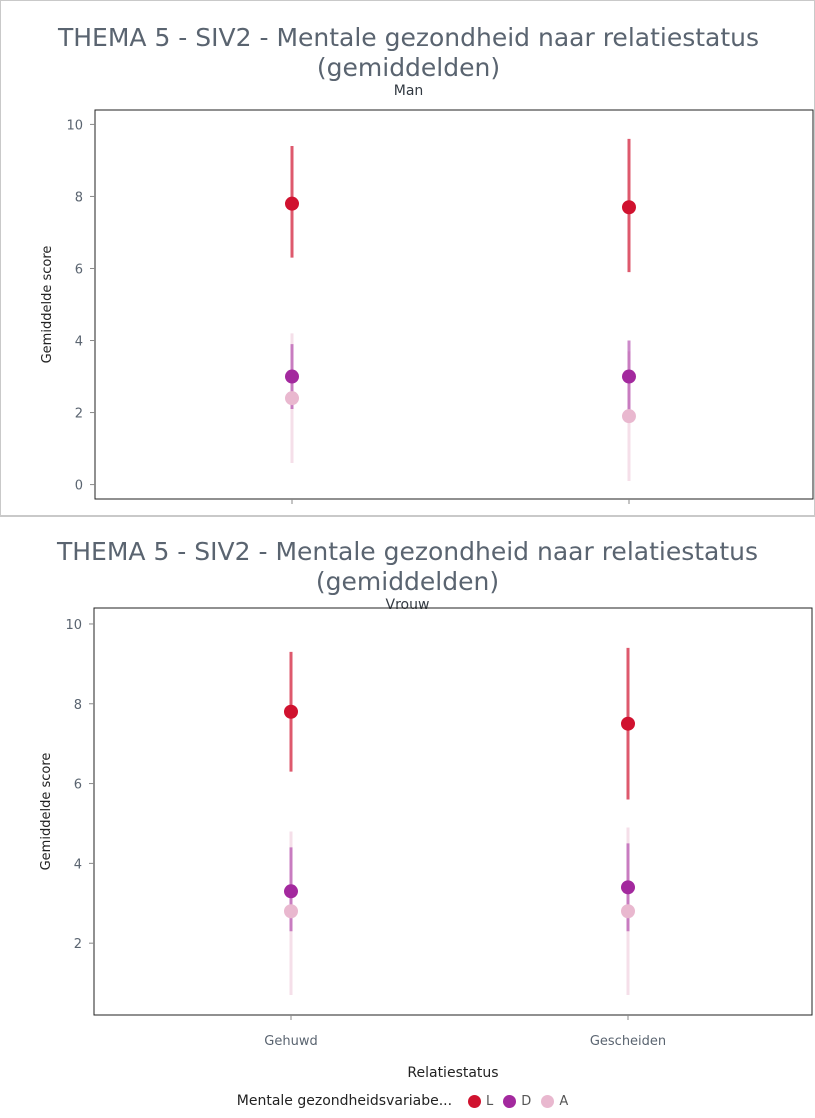  I want to click on legend-label-A: A, so click(564, 1101).